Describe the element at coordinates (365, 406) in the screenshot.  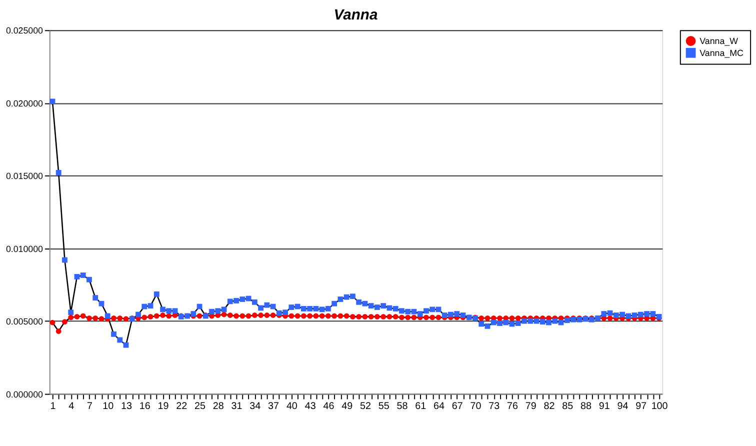
I see `x-tick-label: 52` at that location.